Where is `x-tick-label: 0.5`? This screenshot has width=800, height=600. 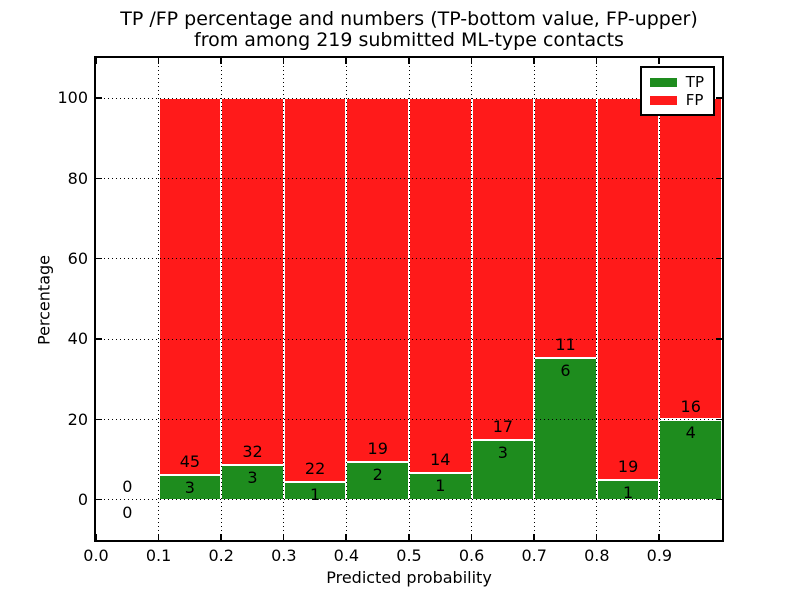 x-tick-label: 0.5 is located at coordinates (409, 555).